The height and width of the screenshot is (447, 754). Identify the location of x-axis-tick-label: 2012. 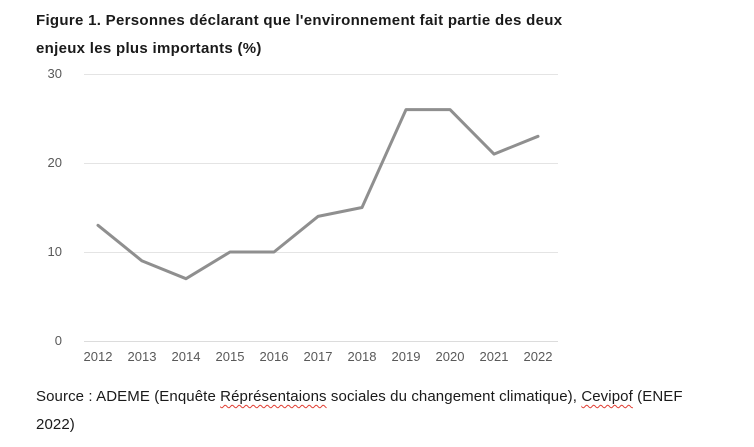
(98, 356).